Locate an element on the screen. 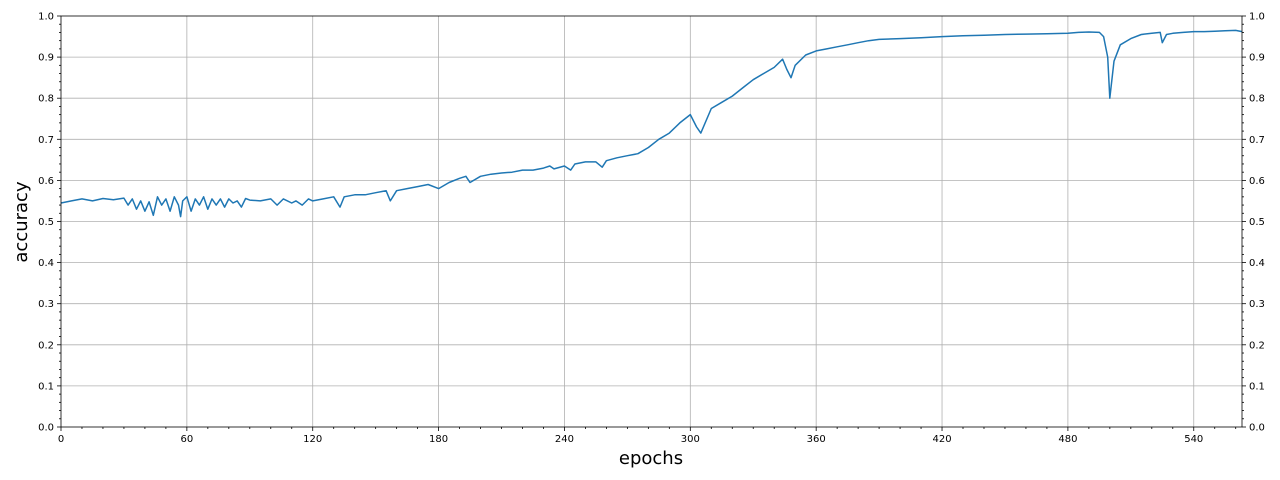 This screenshot has height=480, width=1280. y-tick-label-right: 1.0 is located at coordinates (1257, 17).